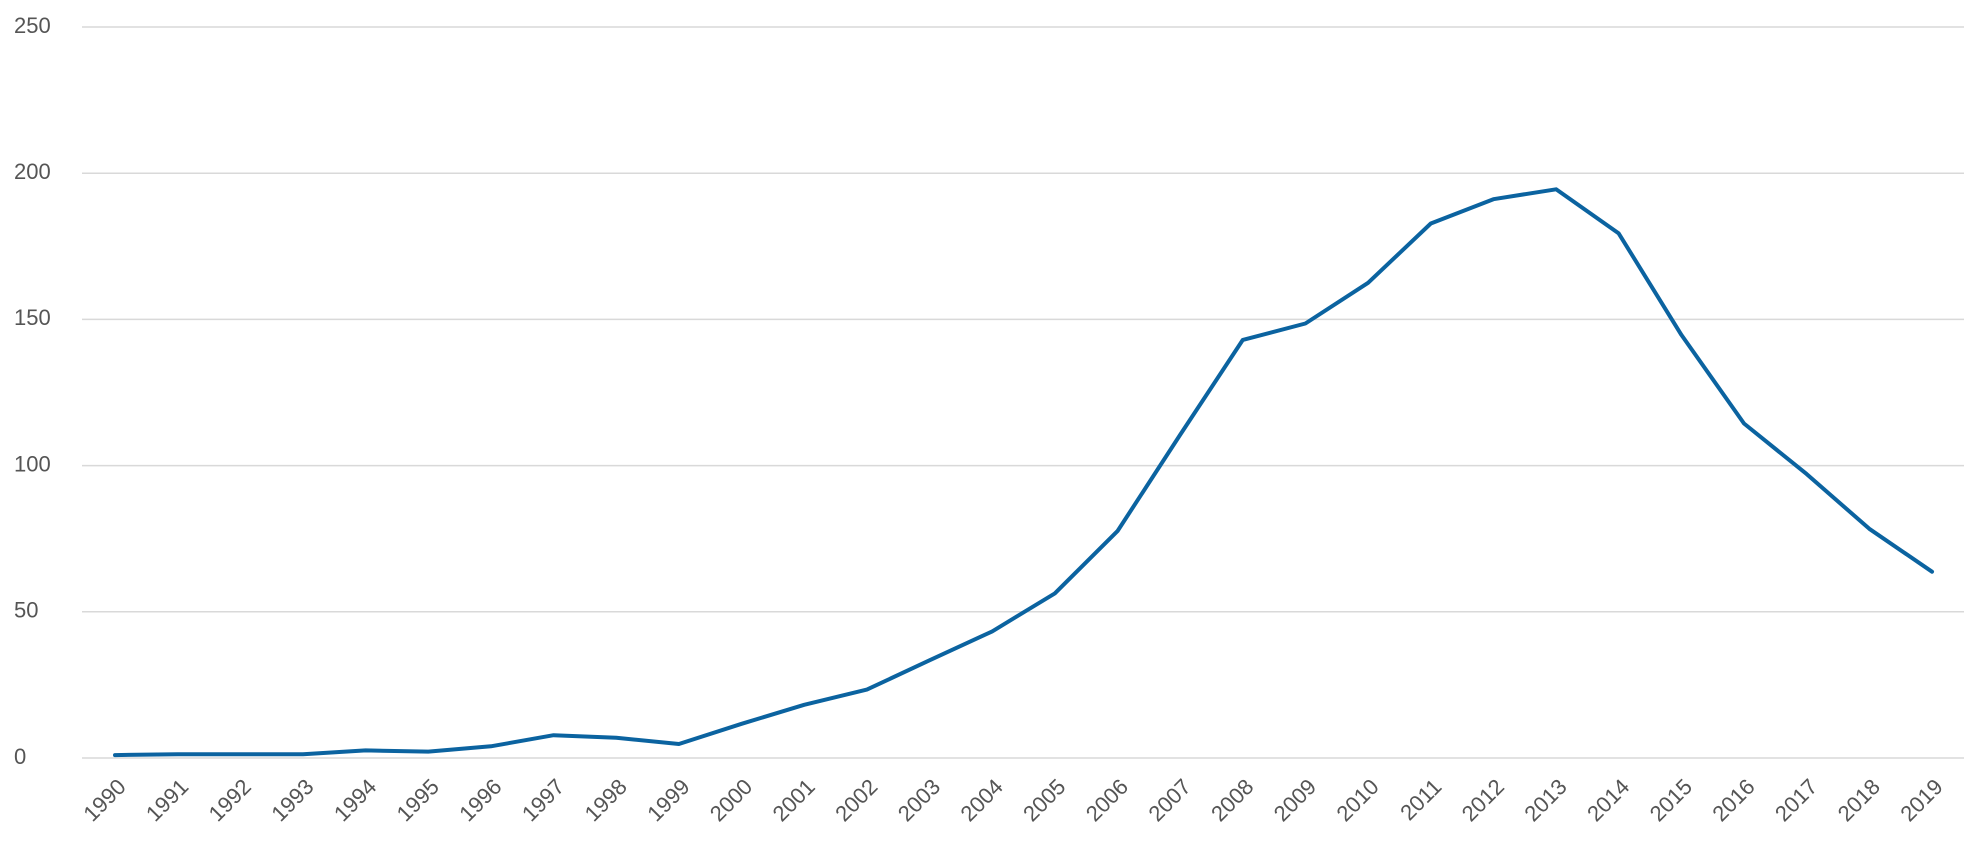 Image resolution: width=1987 pixels, height=854 pixels. I want to click on x-tick-label: 2000, so click(731, 800).